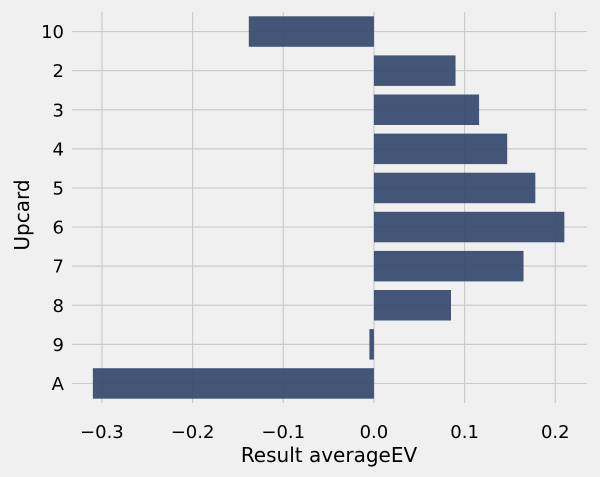 This screenshot has width=600, height=477. Describe the element at coordinates (233, 383) in the screenshot. I see `bar-A` at that location.